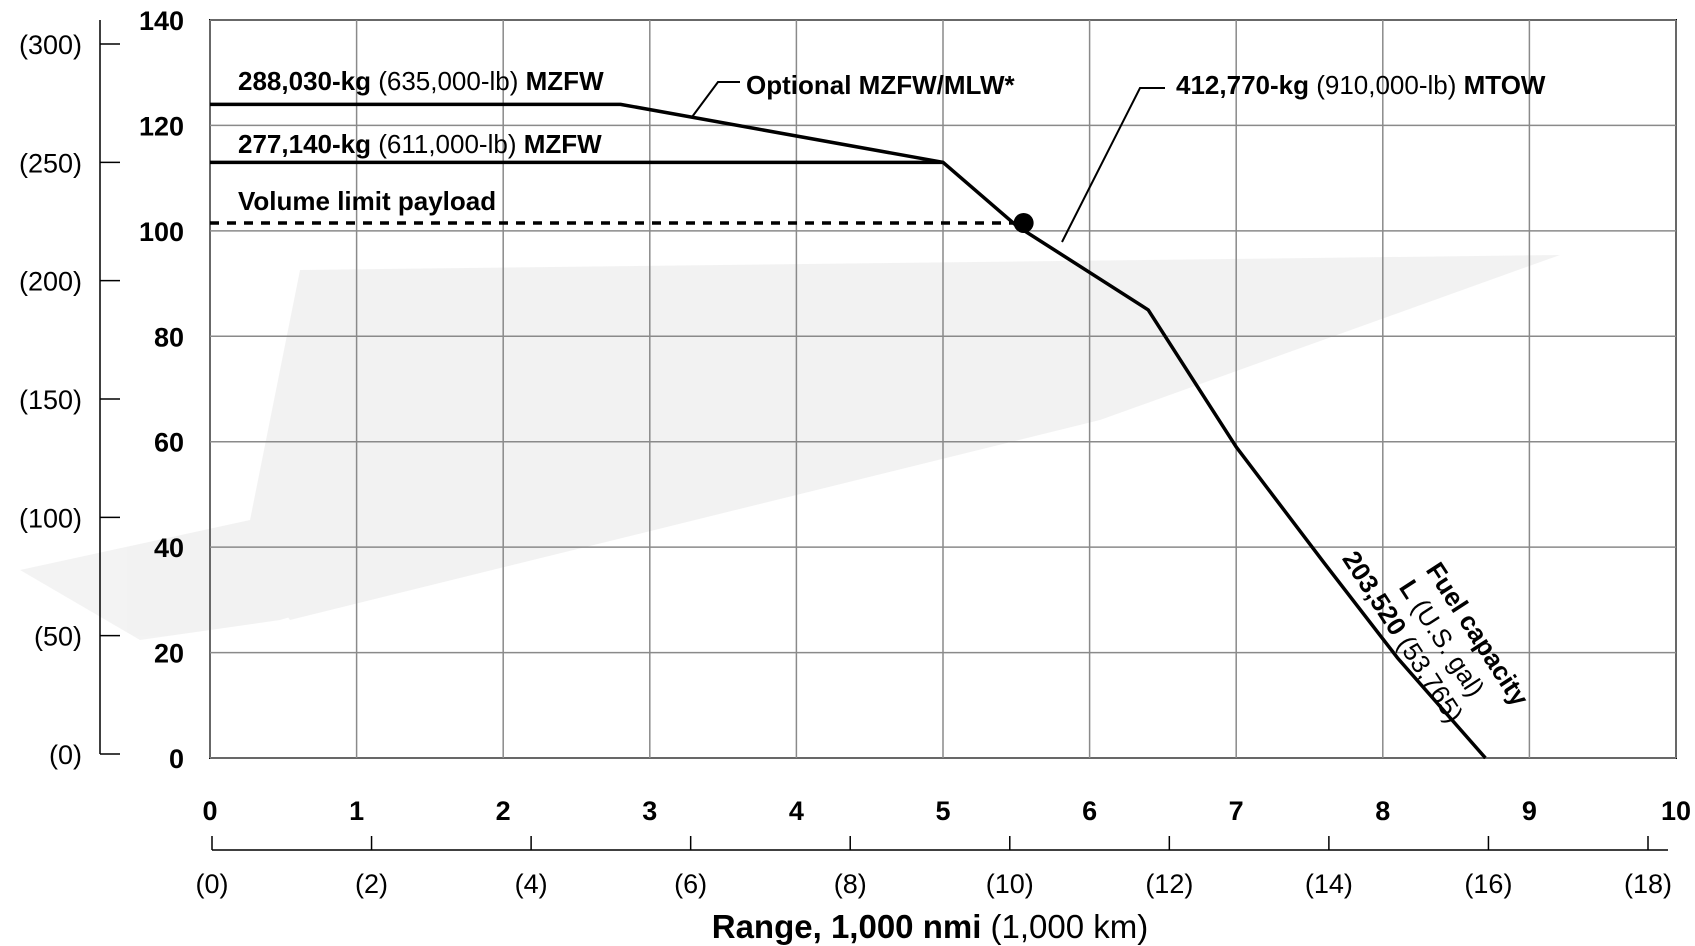 This screenshot has width=1695, height=946. Describe the element at coordinates (209, 811) in the screenshot. I see `x-tick-label: 0` at that location.